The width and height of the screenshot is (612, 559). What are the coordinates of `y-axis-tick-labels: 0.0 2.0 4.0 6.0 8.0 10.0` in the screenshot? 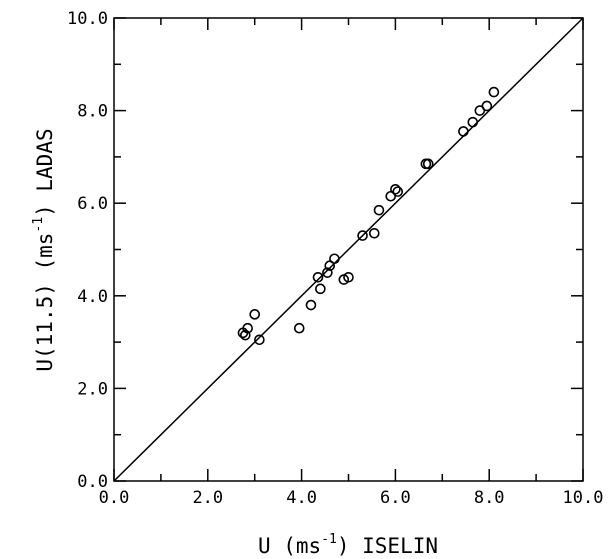 It's located at (87, 250).